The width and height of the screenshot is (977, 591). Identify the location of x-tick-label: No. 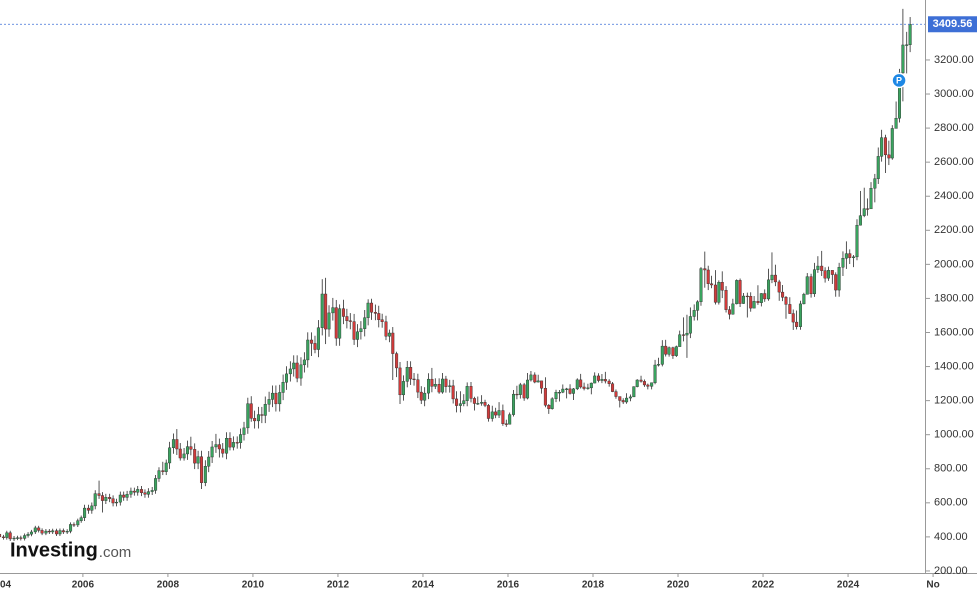
(932, 585).